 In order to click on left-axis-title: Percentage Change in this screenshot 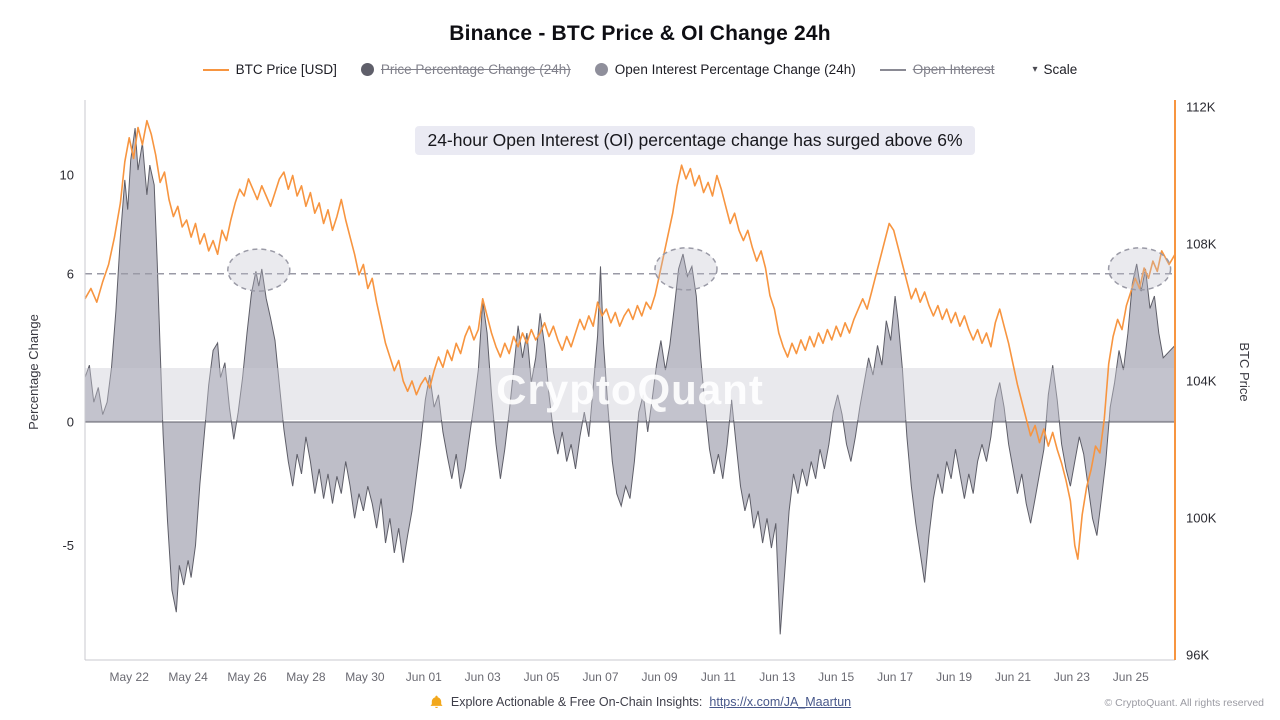, I will do `click(33, 372)`.